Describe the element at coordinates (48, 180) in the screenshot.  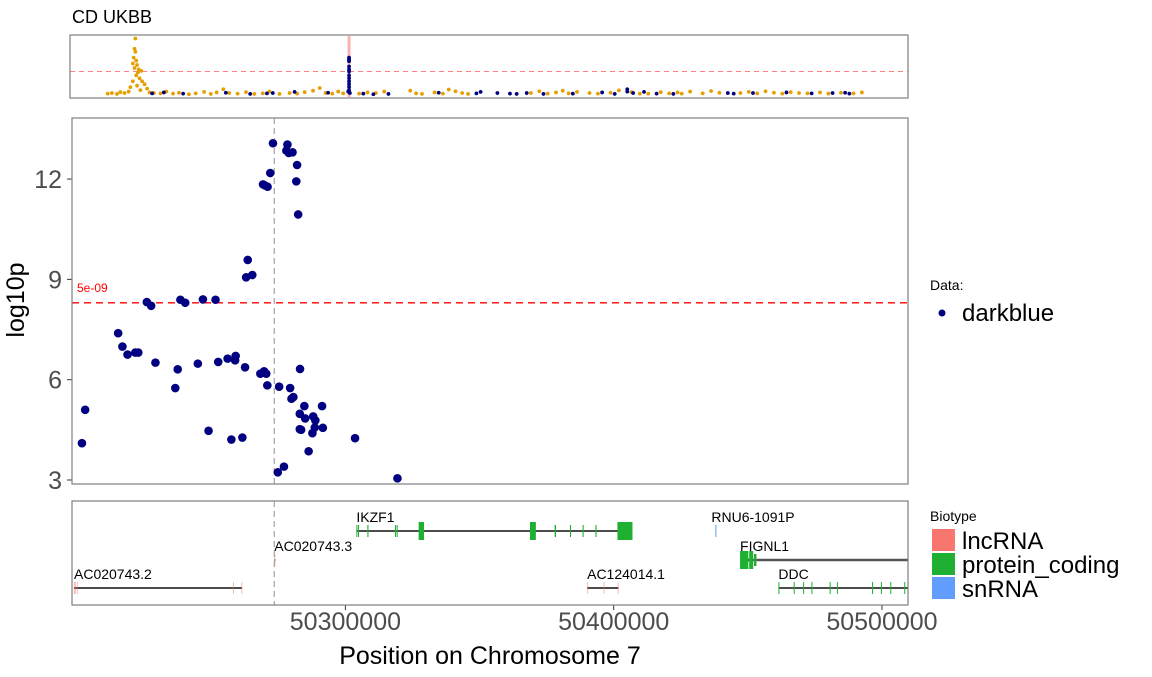
I see `y-tick-label: 12` at that location.